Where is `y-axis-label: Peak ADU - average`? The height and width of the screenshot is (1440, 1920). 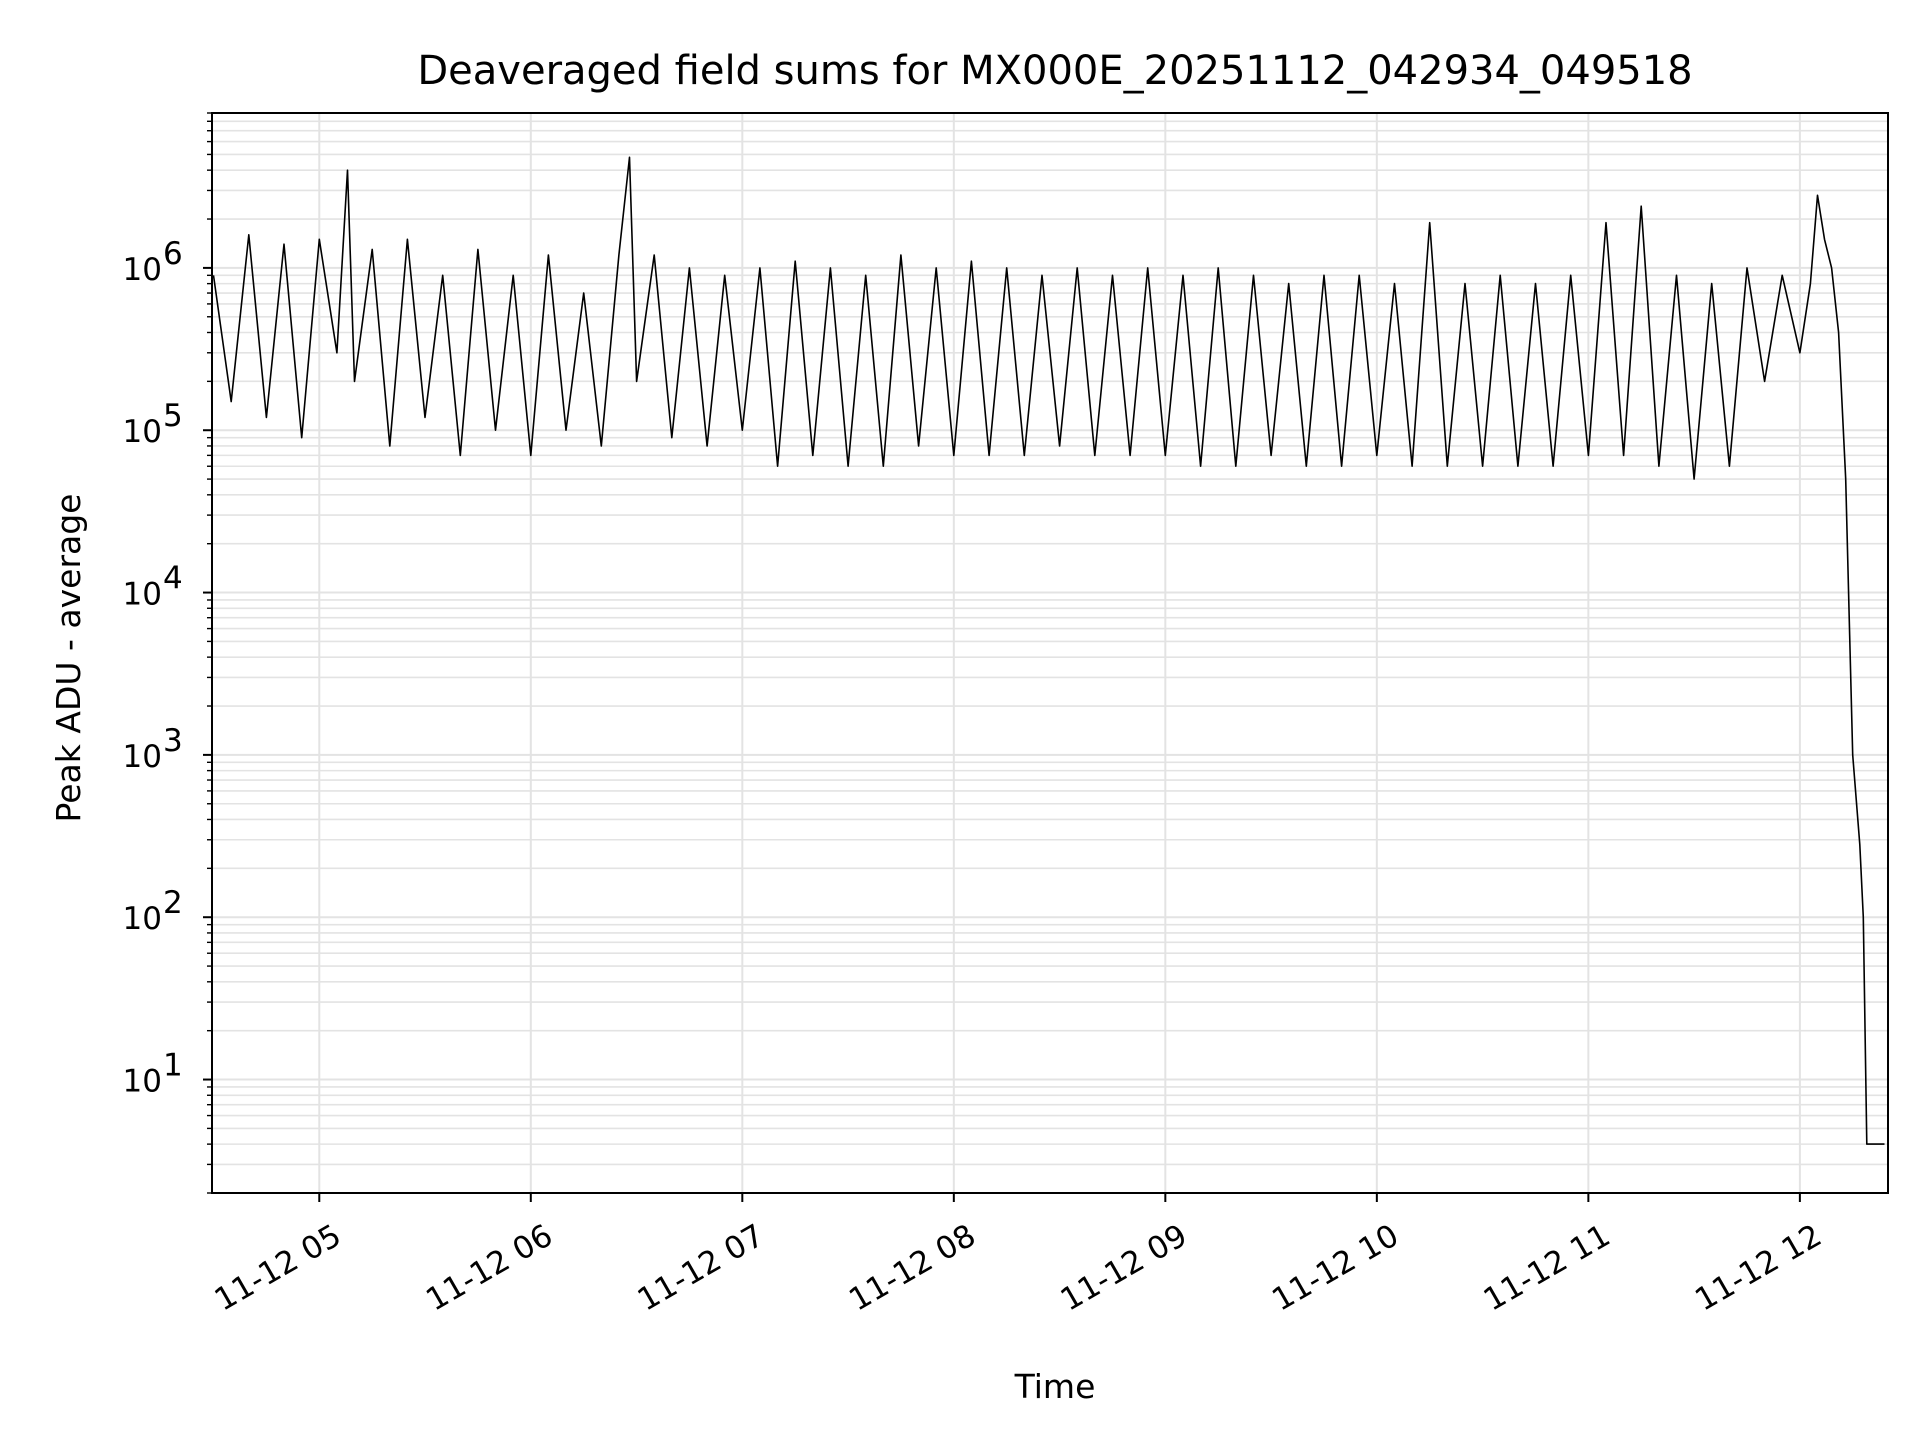
y-axis-label: Peak ADU - average is located at coordinates (68, 658).